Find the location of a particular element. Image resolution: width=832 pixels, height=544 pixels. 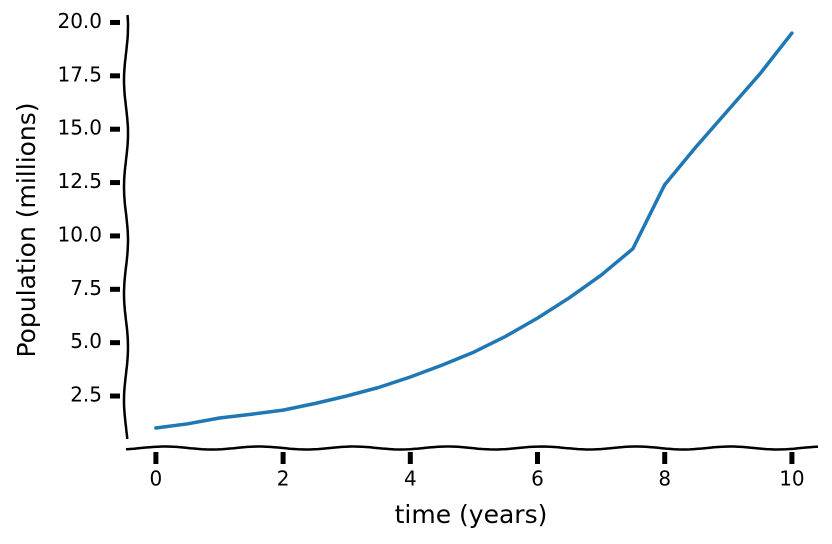

y-tick-label: 17.5 is located at coordinates (79, 74).